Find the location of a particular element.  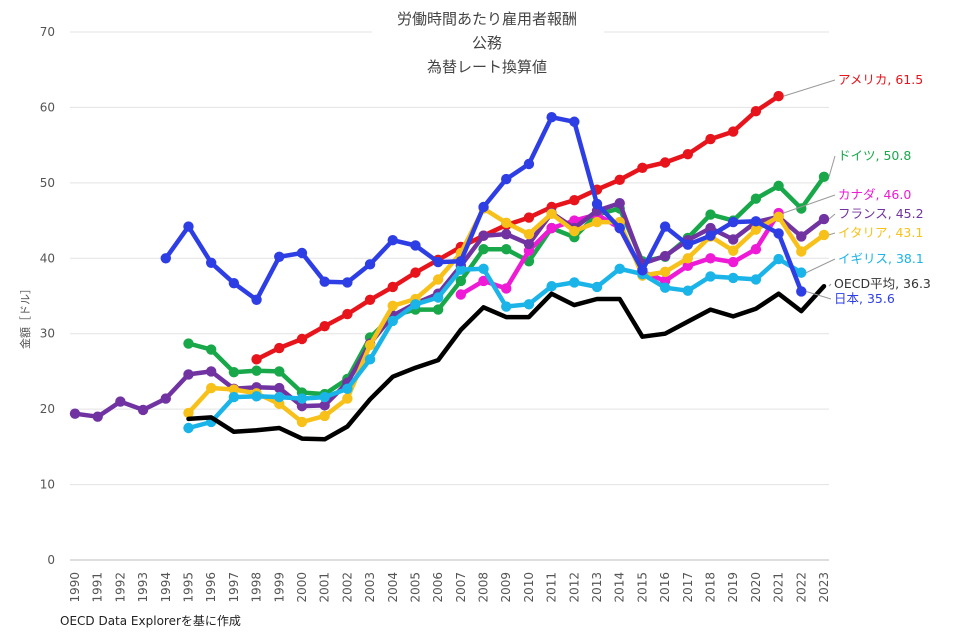

x-tick-label: 2018 is located at coordinates (711, 587).